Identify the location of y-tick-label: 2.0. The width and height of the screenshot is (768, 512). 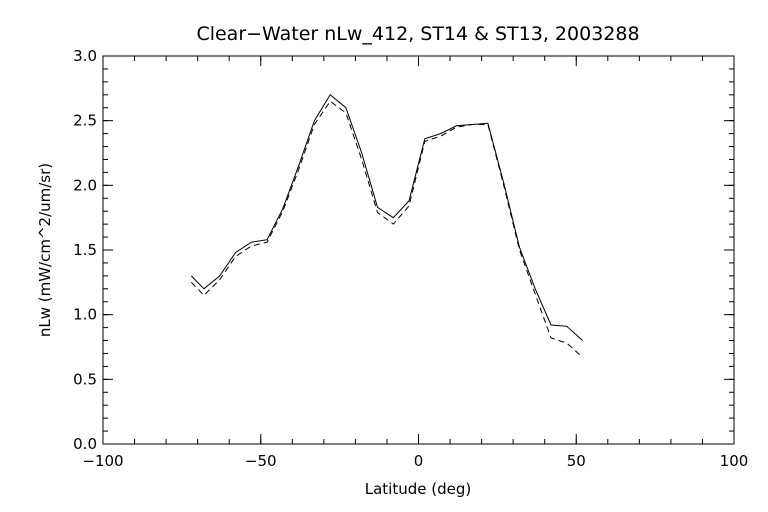
(85, 185).